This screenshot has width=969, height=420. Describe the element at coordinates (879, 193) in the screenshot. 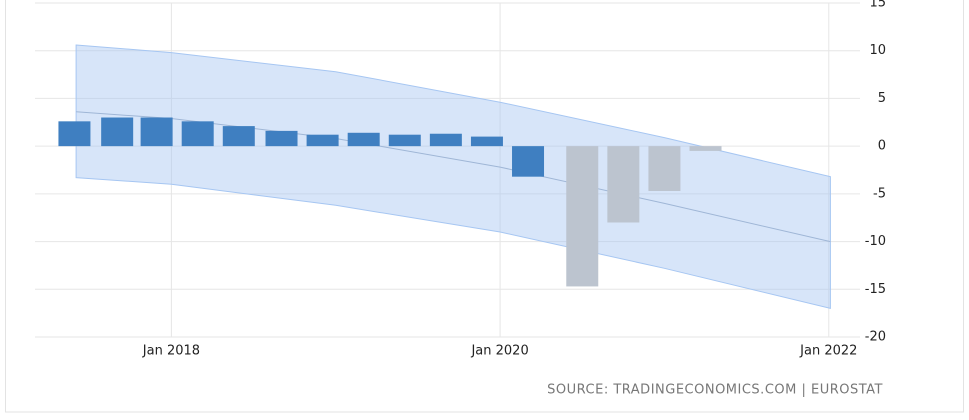

I see `y-tick-label: -5` at that location.